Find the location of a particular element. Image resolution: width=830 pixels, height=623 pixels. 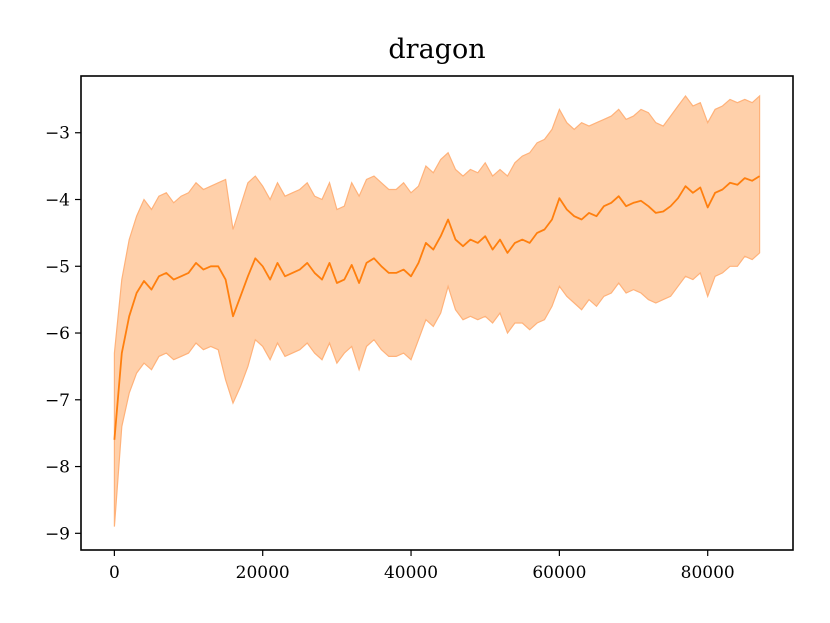

y-tick-label: −5 is located at coordinates (57, 267).